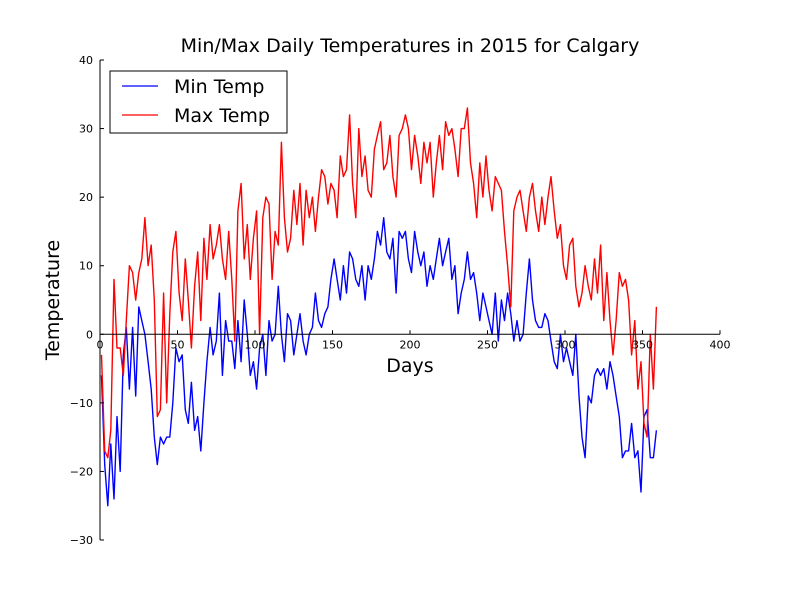 Image resolution: width=800 pixels, height=600 pixels. I want to click on x-tick-label: 100, so click(255, 344).